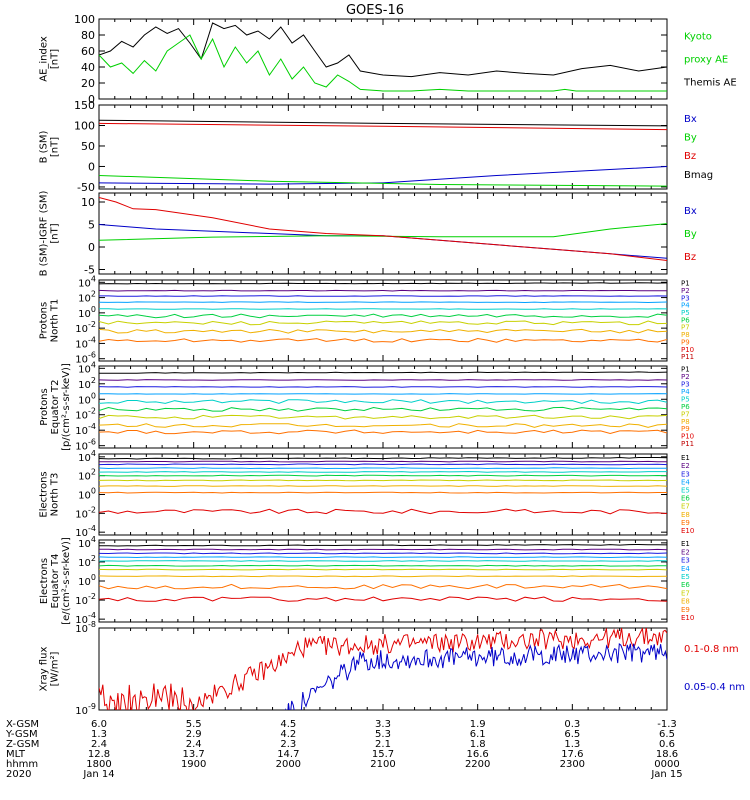 This screenshot has height=800, width=750. Describe the element at coordinates (685, 490) in the screenshot. I see `legend-entry: E5` at that location.